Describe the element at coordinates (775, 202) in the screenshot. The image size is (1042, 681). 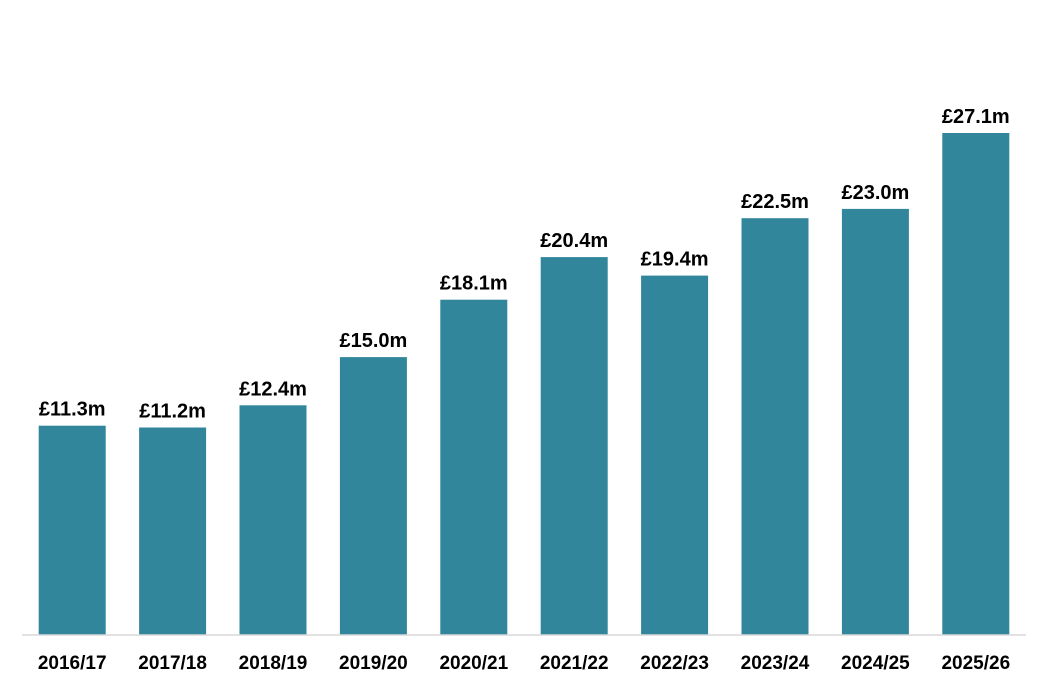
I see `data-label-2023-24: £22.5m` at that location.